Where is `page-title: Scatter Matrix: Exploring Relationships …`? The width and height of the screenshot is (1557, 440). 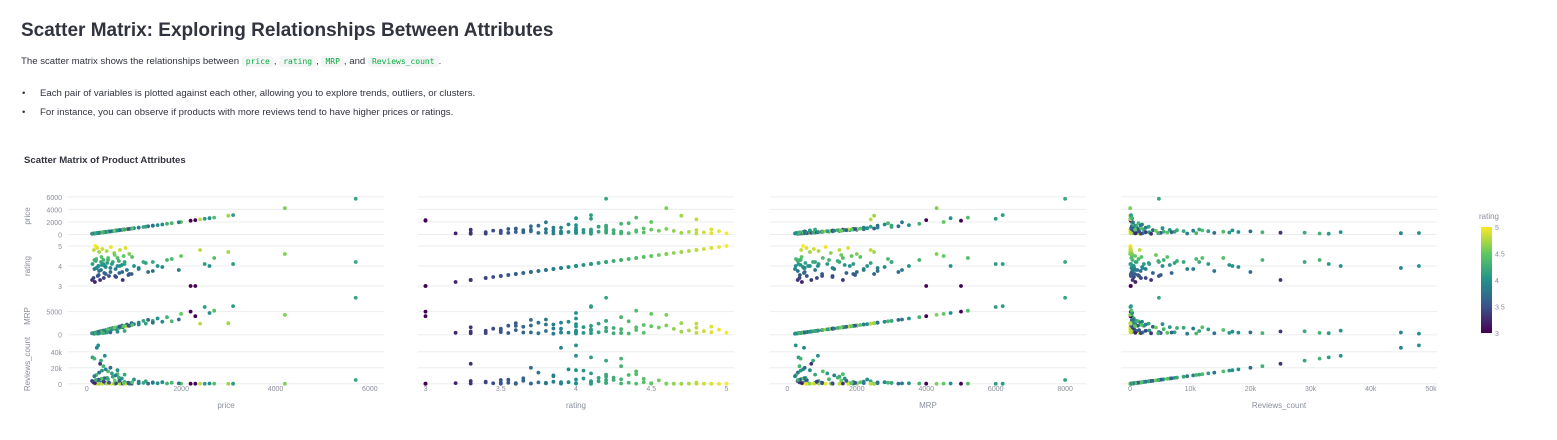 page-title: Scatter Matrix: Exploring Relationships … is located at coordinates (287, 30).